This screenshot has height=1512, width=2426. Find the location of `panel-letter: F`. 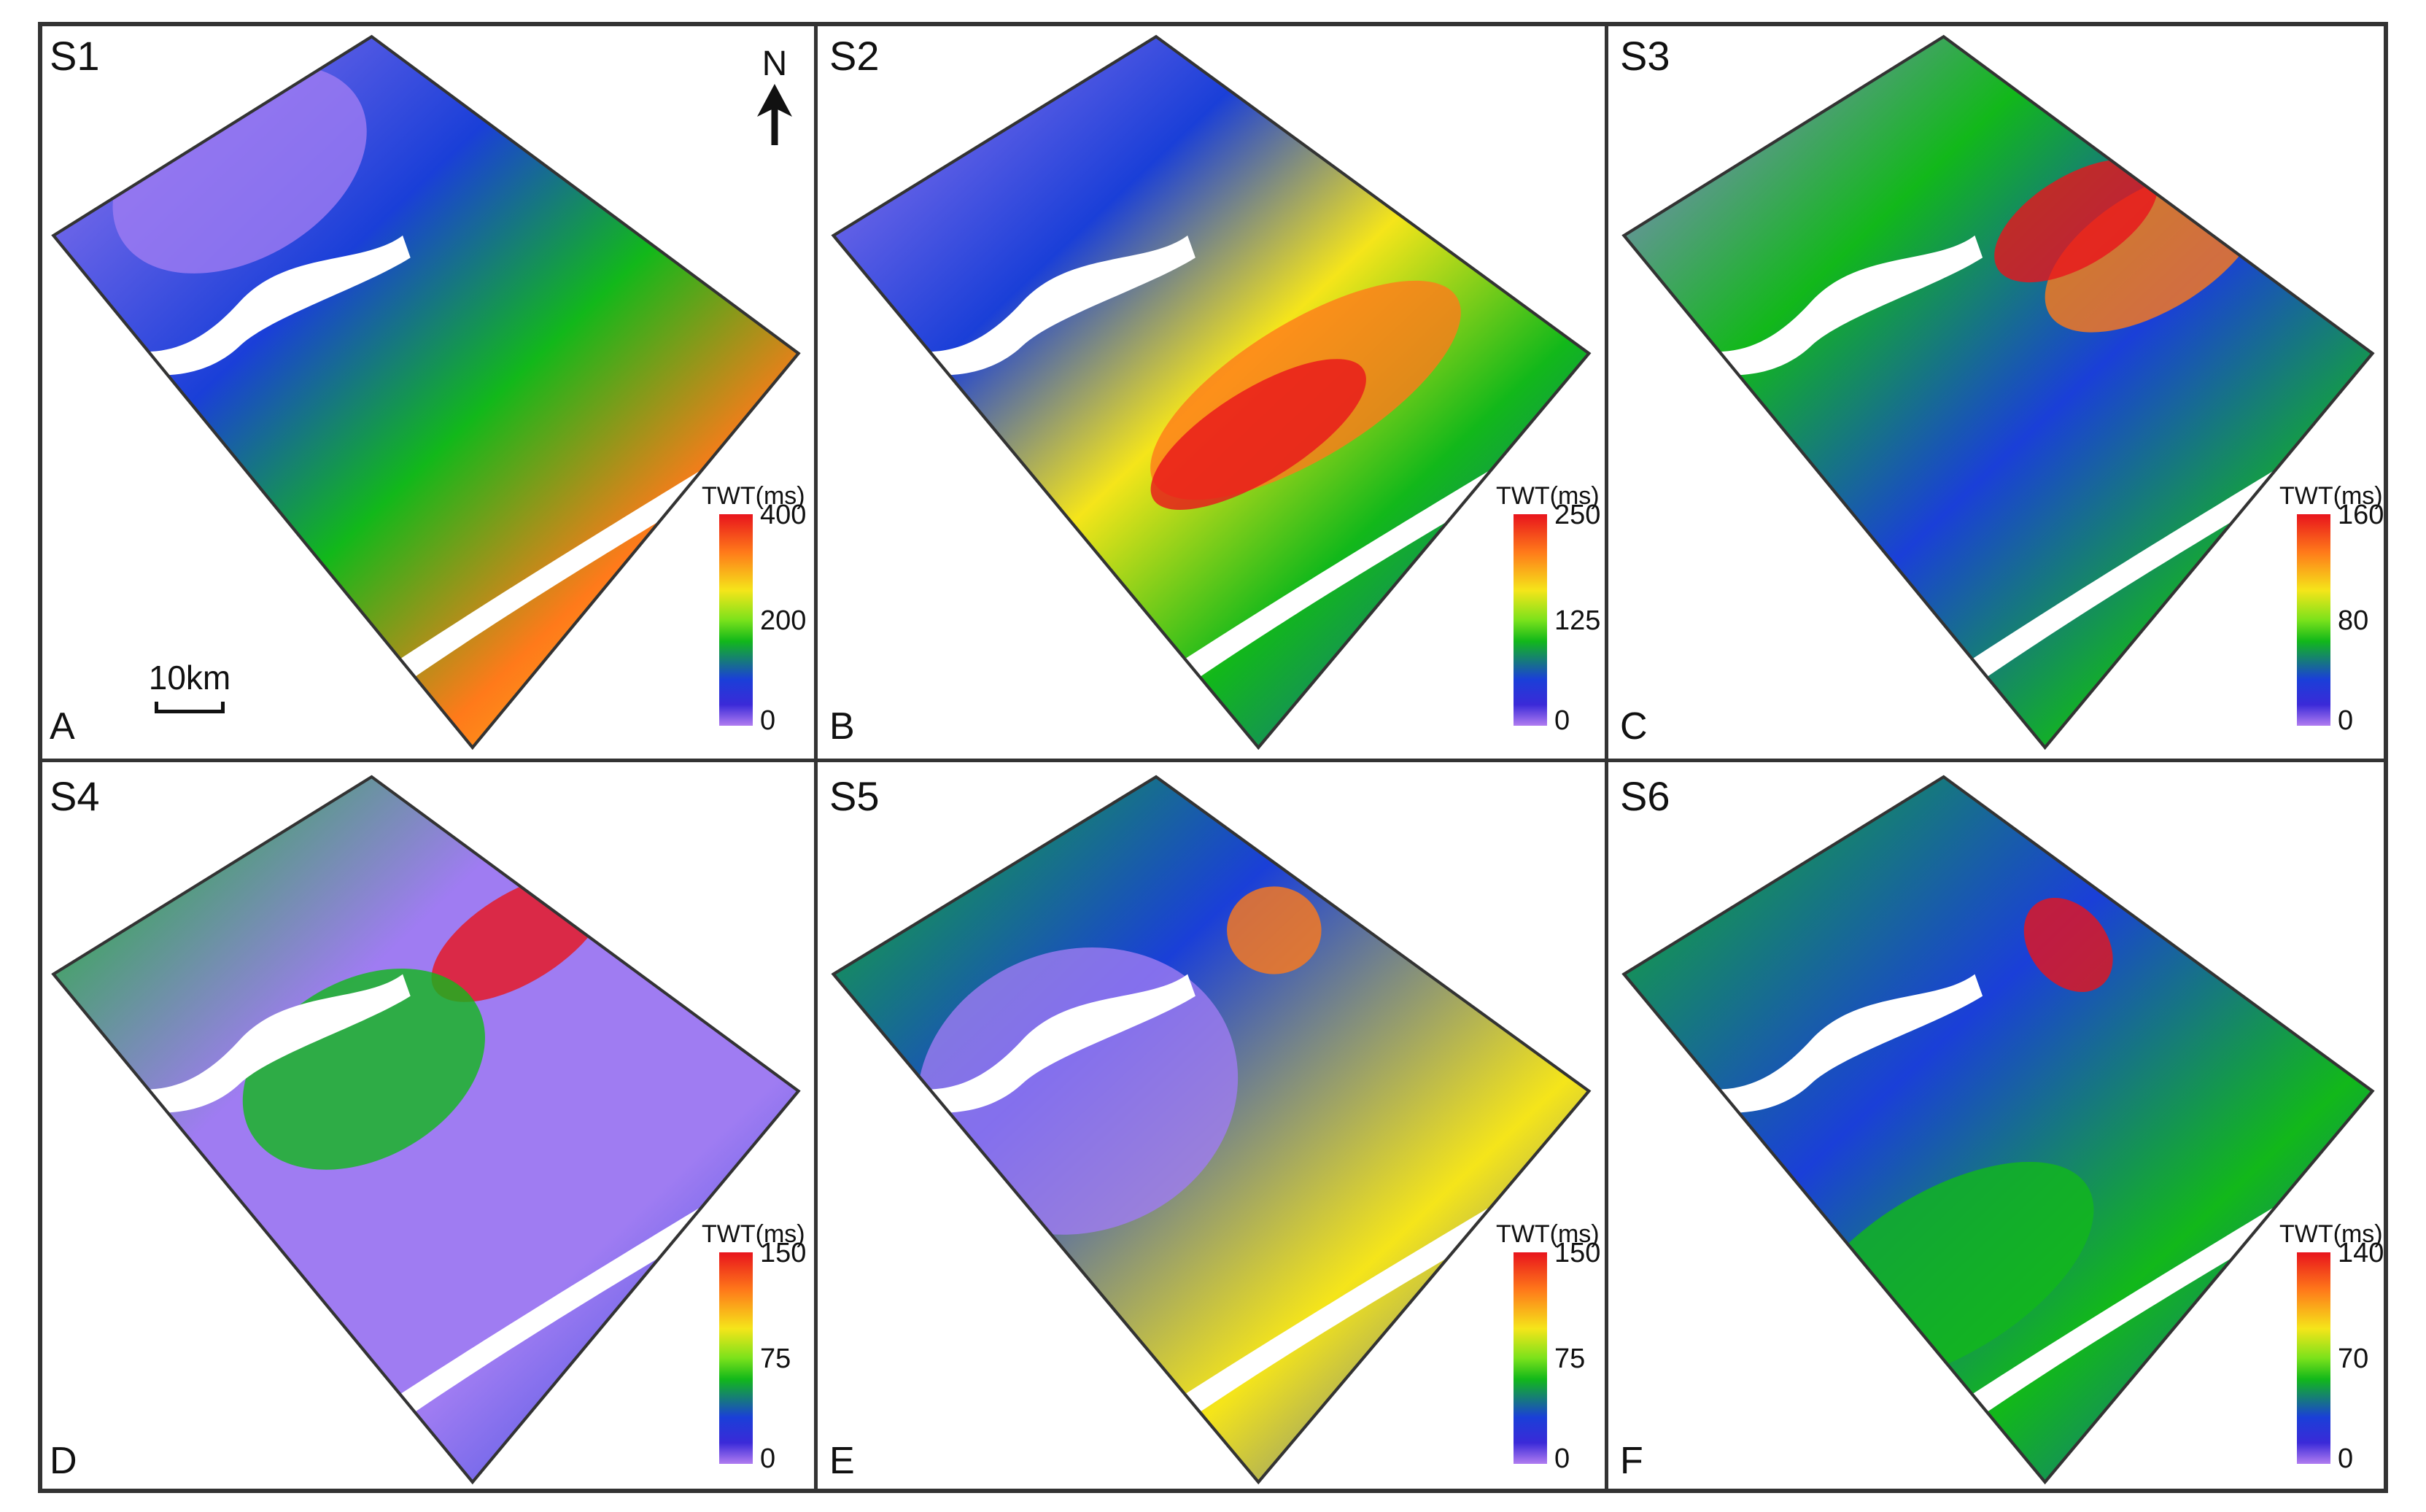

panel-letter: F is located at coordinates (1632, 1461).